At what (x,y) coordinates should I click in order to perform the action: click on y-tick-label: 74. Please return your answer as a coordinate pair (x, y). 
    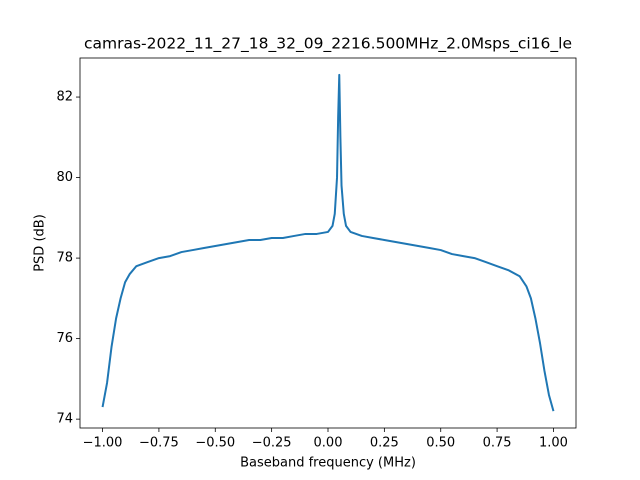
    Looking at the image, I should click on (64, 419).